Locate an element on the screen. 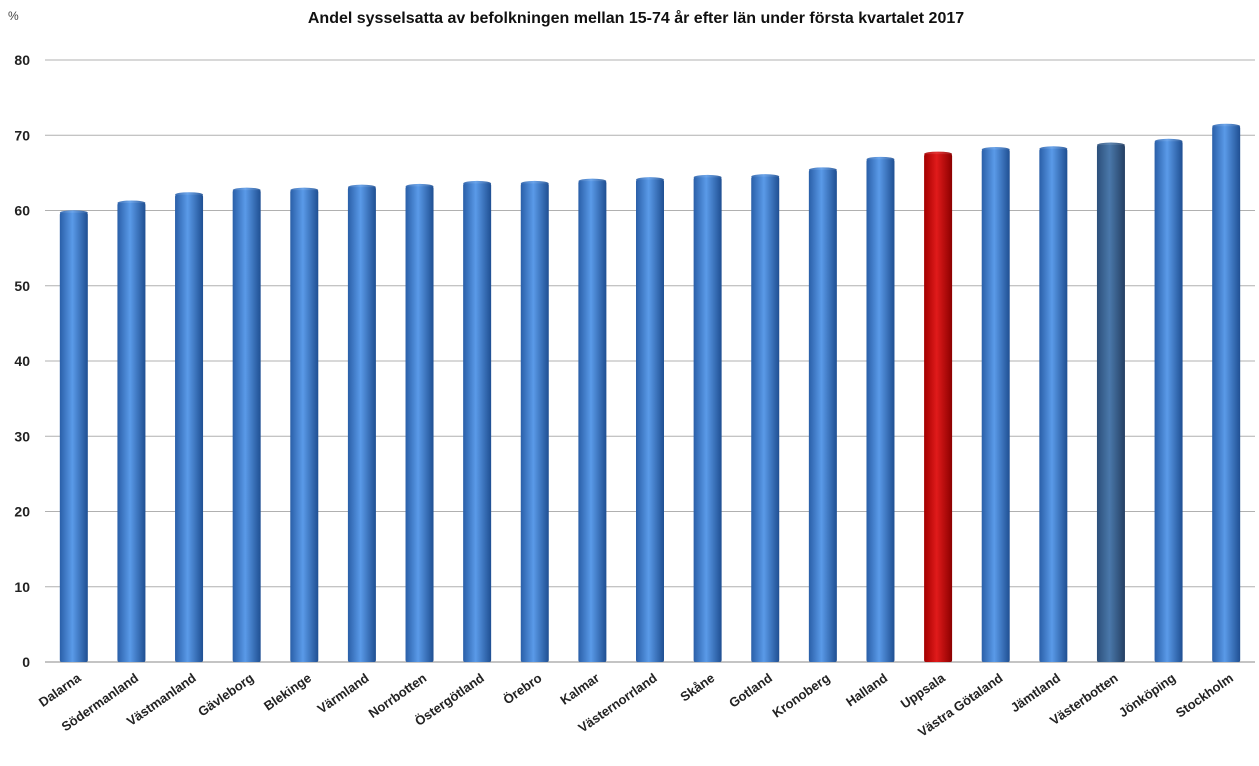 This screenshot has width=1259, height=766. bar-östergötland is located at coordinates (477, 422).